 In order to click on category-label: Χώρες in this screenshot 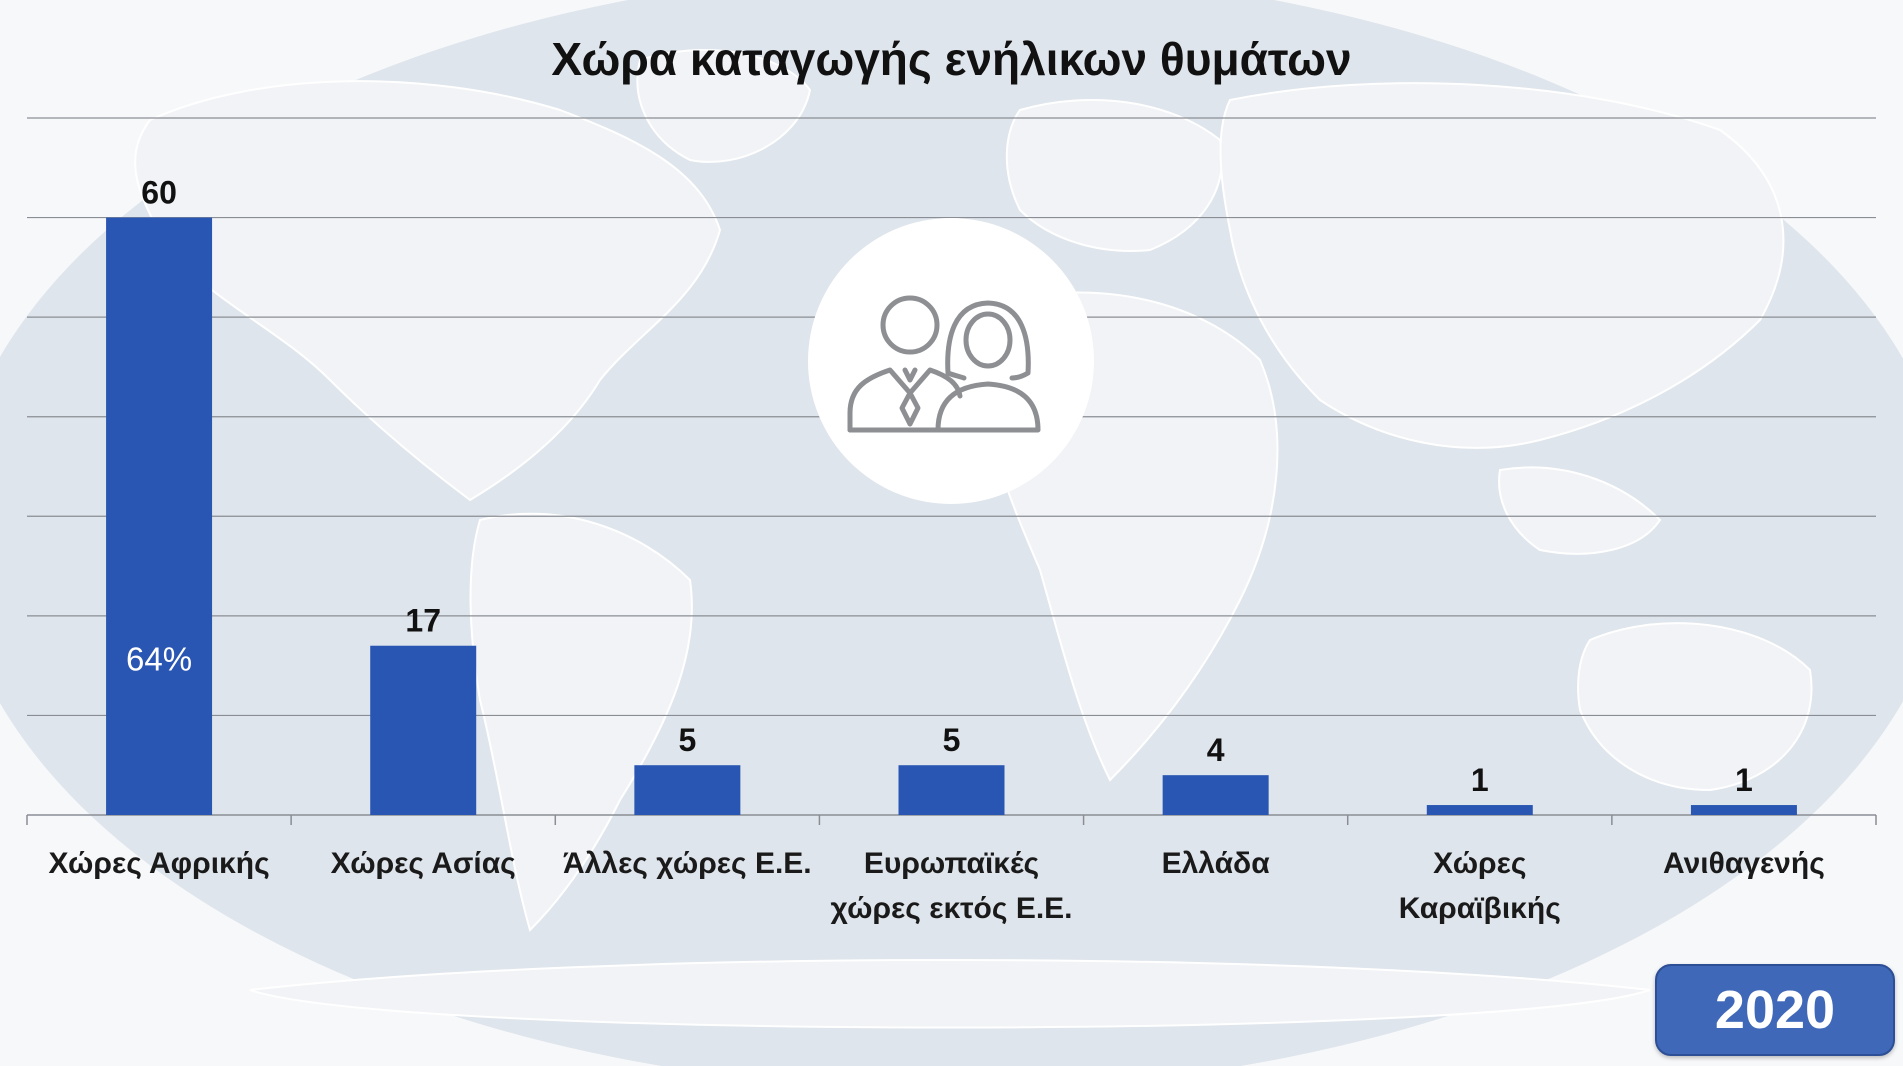, I will do `click(1479, 863)`.